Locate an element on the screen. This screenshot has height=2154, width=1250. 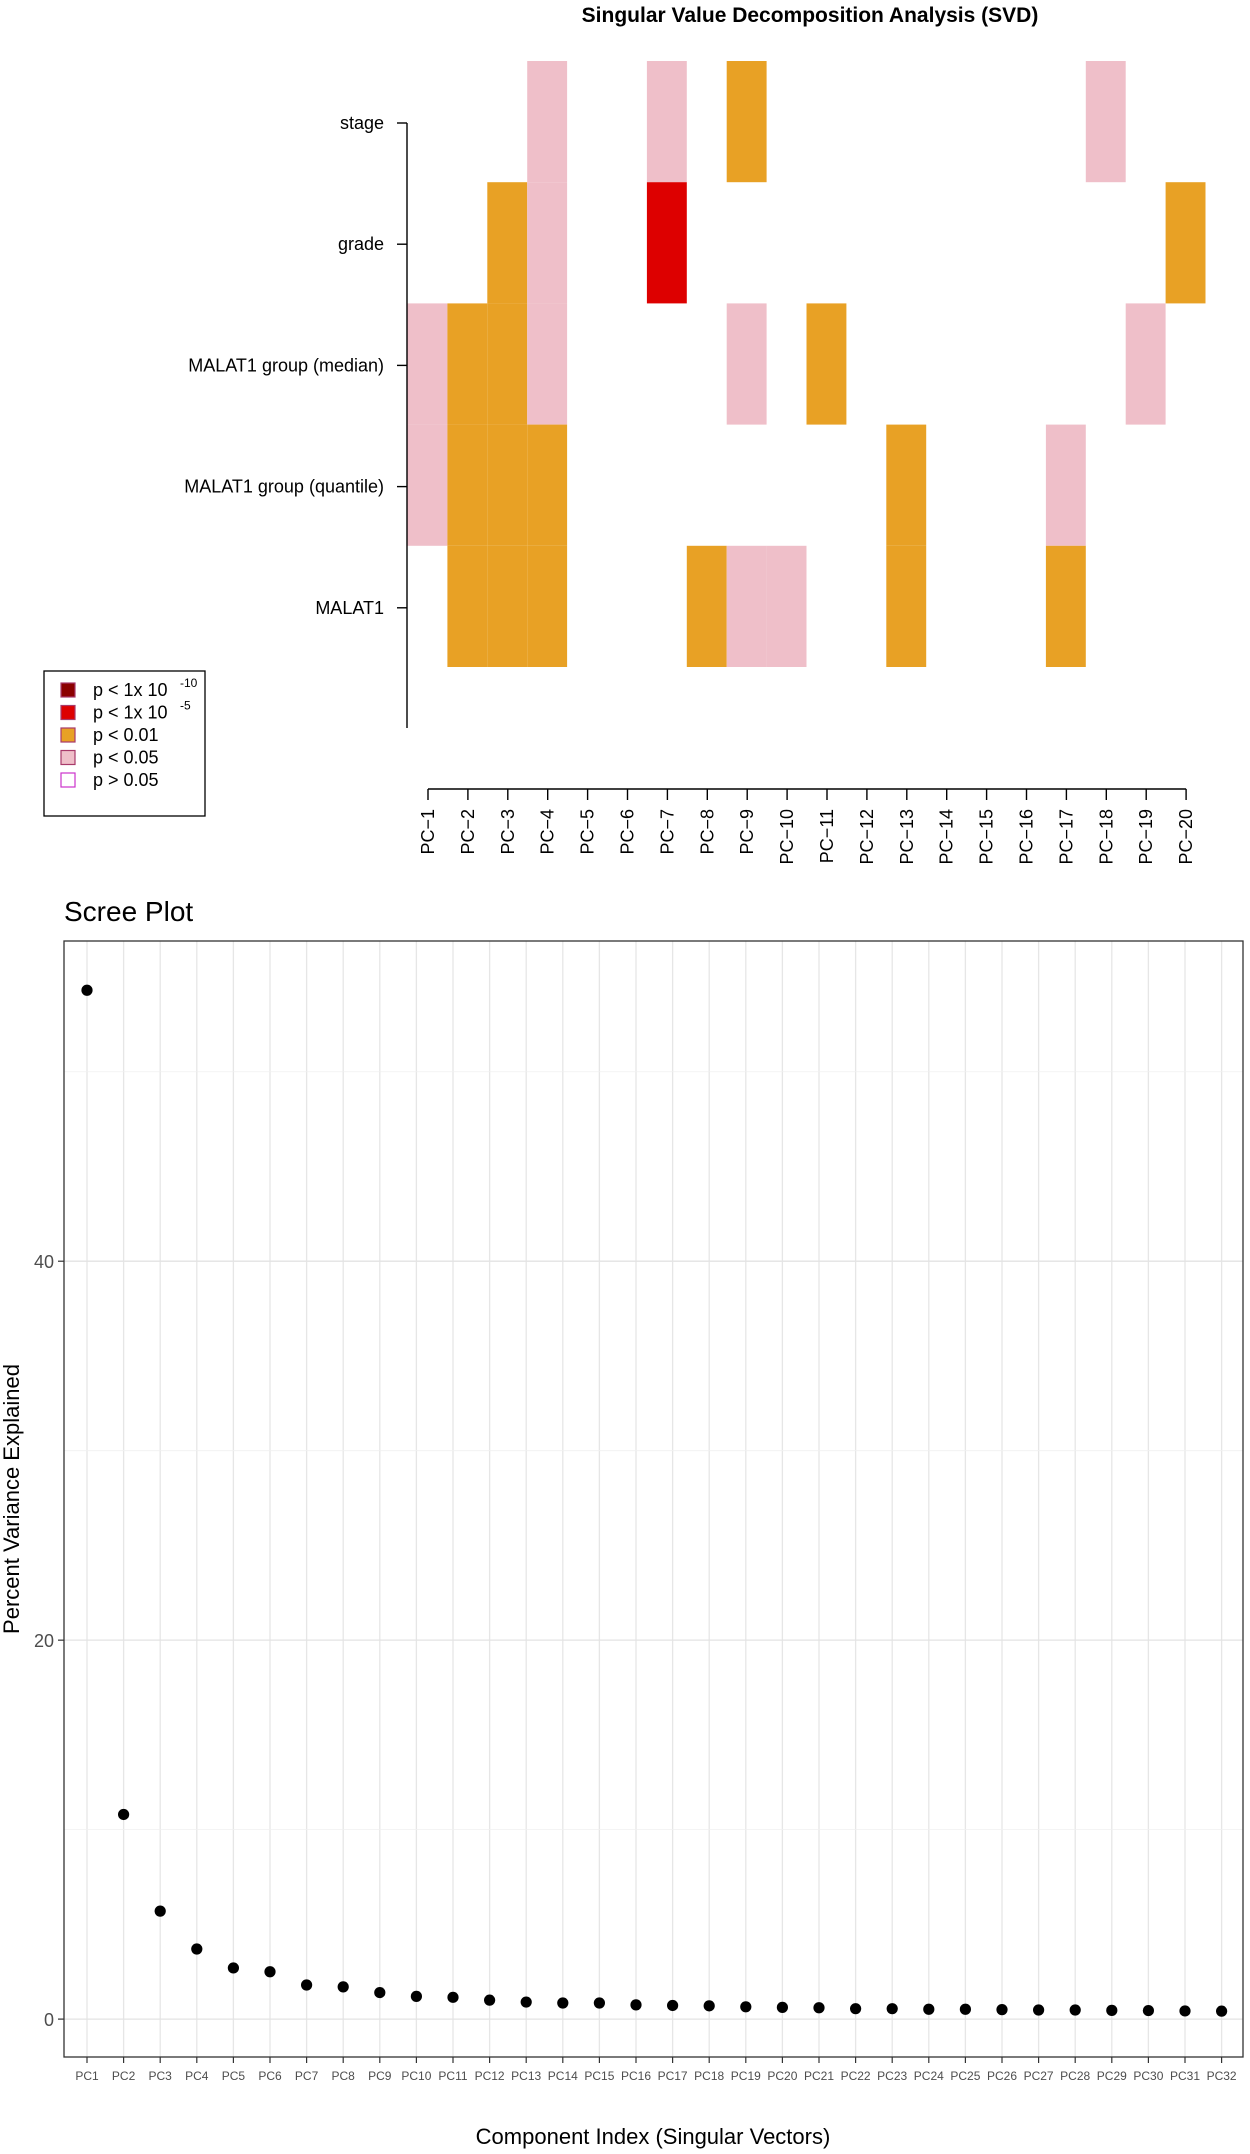
heatmap-cell-malat1-group-median-2-p01 is located at coordinates (467, 364).